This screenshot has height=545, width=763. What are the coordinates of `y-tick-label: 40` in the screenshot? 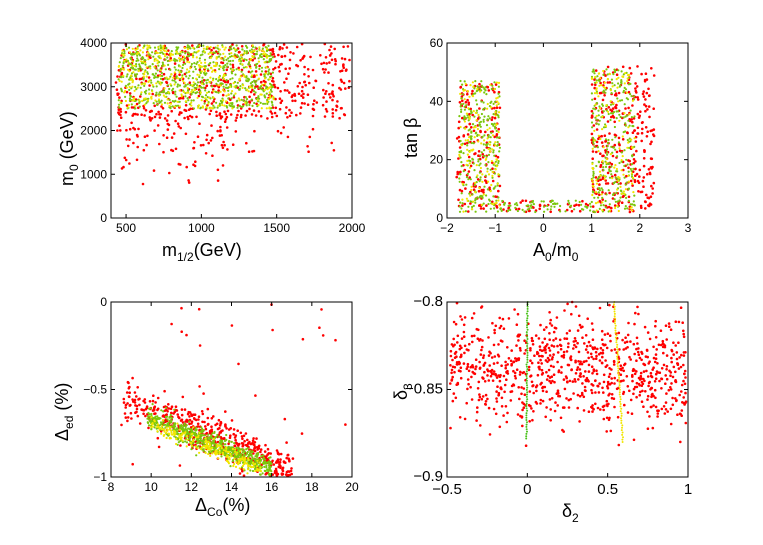 It's located at (437, 101).